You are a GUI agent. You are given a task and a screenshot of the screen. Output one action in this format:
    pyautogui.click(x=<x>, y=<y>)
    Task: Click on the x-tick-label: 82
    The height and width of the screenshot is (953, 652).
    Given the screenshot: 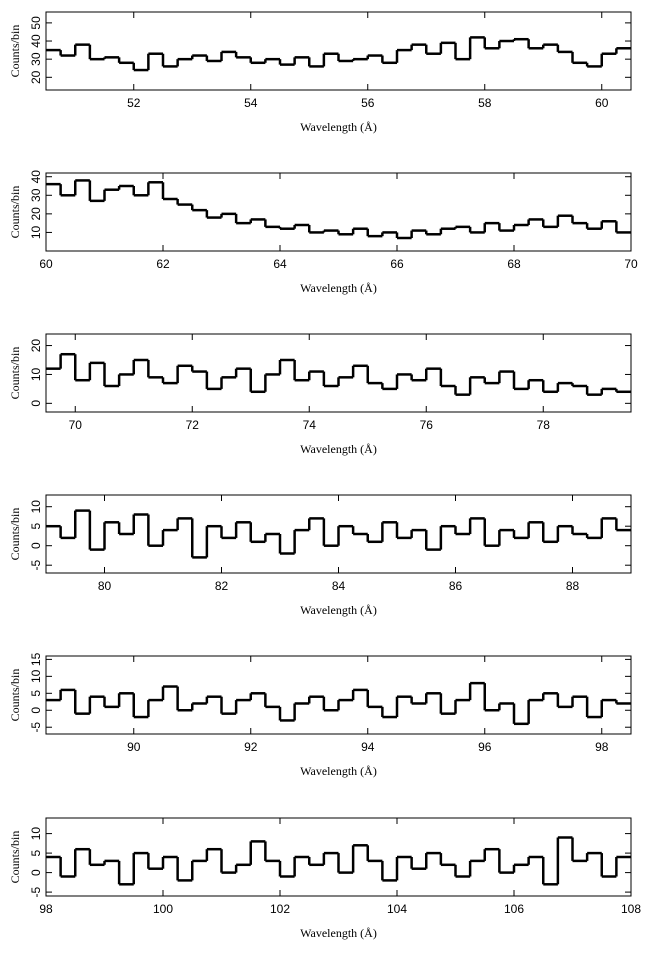 What is the action you would take?
    pyautogui.click(x=222, y=586)
    